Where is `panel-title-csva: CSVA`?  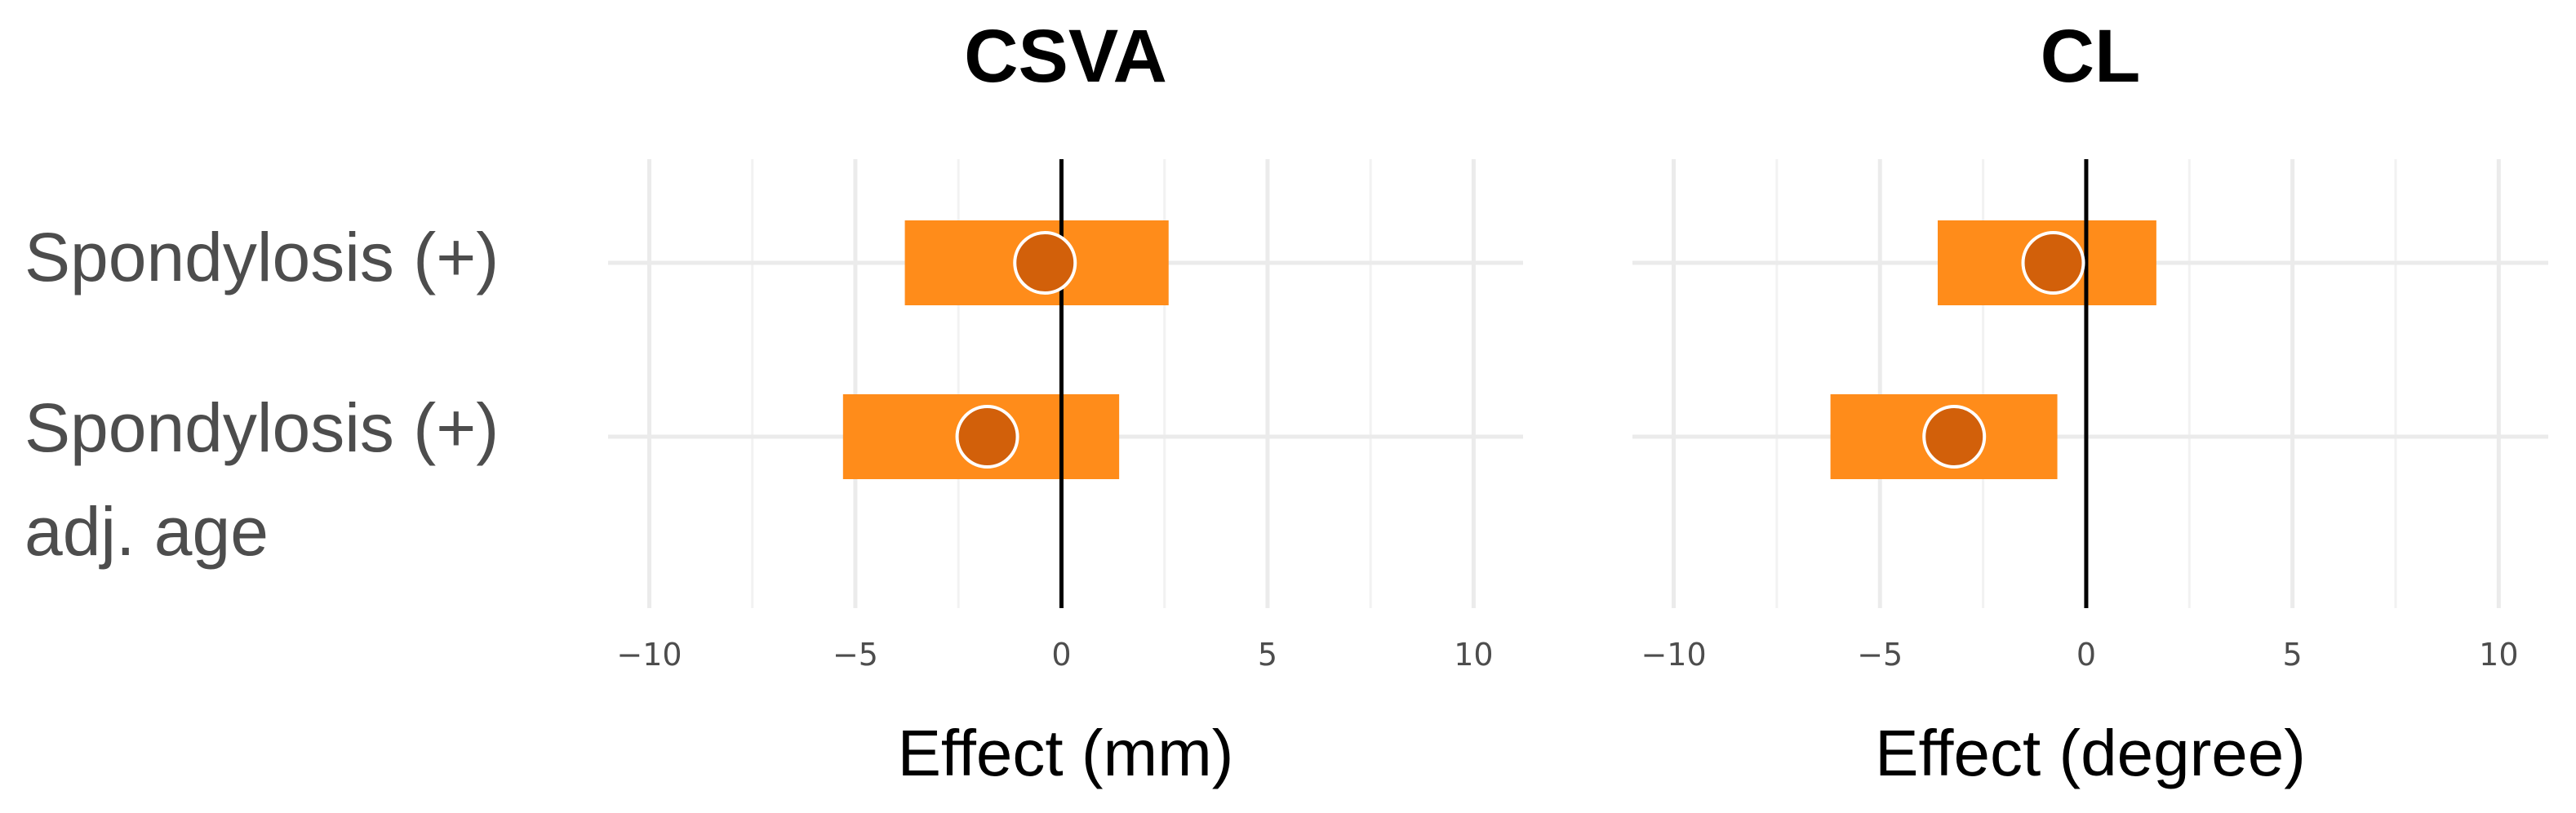 panel-title-csva: CSVA is located at coordinates (1065, 56).